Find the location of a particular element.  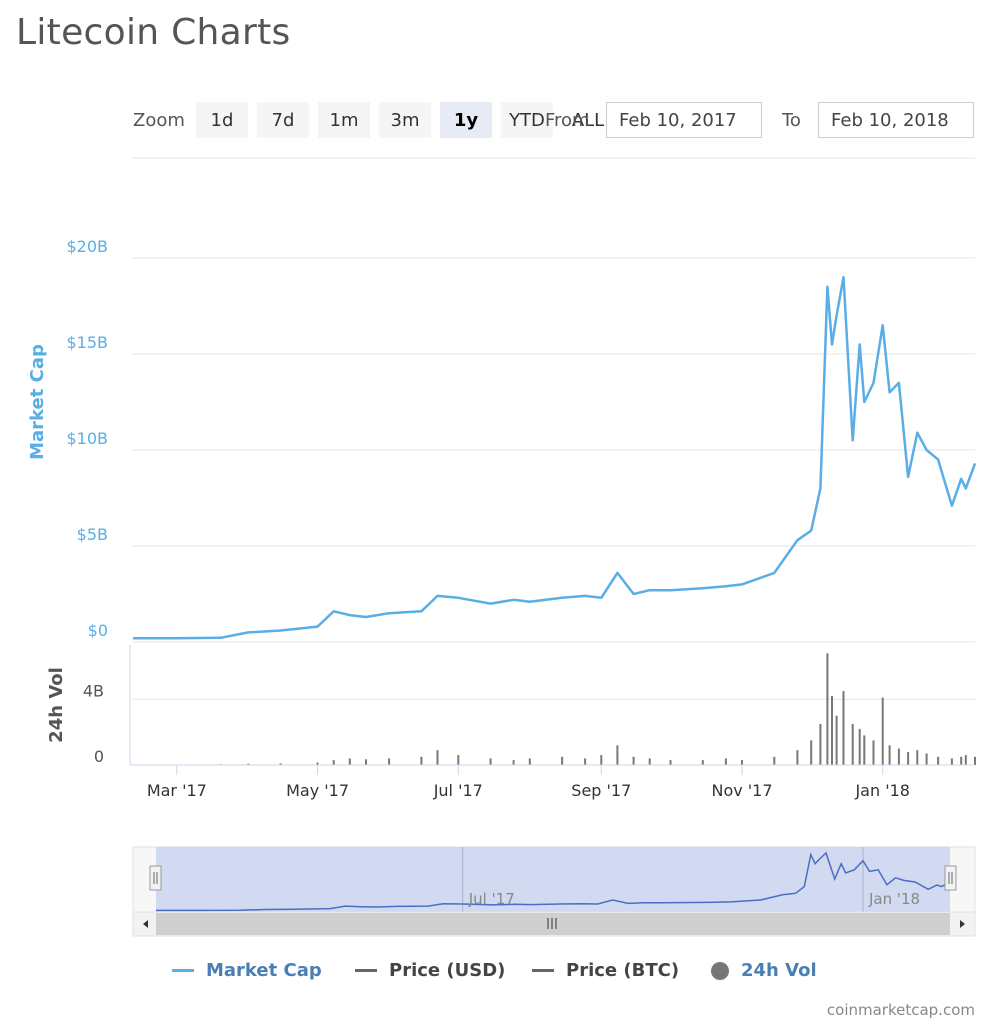

legend-label: Price (USD) is located at coordinates (447, 970).